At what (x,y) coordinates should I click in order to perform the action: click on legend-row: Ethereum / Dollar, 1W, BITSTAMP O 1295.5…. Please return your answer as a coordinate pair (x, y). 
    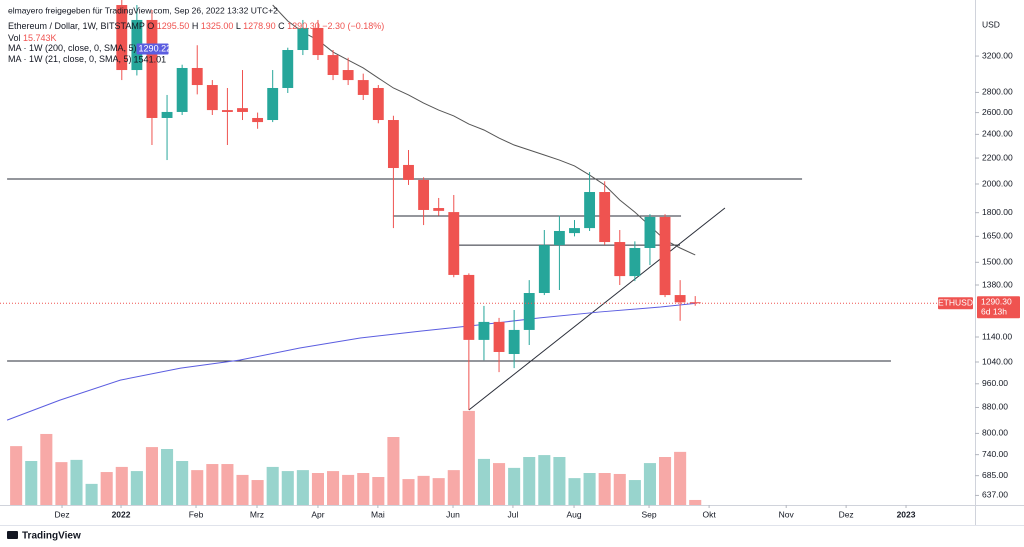
    Looking at the image, I should click on (196, 26).